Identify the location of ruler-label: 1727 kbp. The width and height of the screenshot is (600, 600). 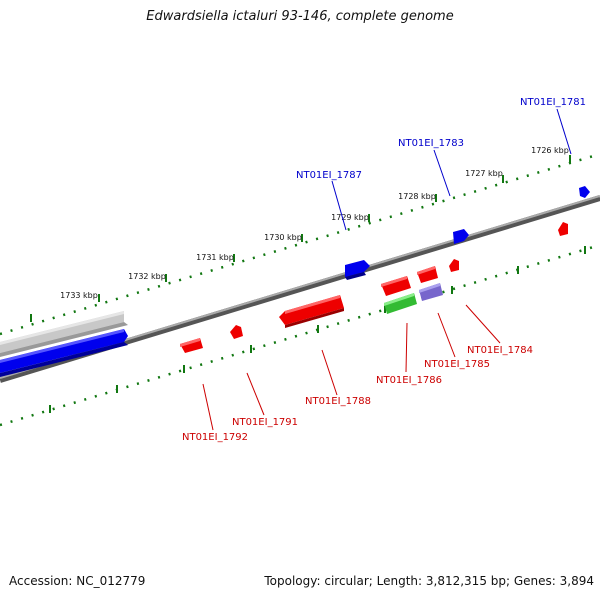
(484, 173).